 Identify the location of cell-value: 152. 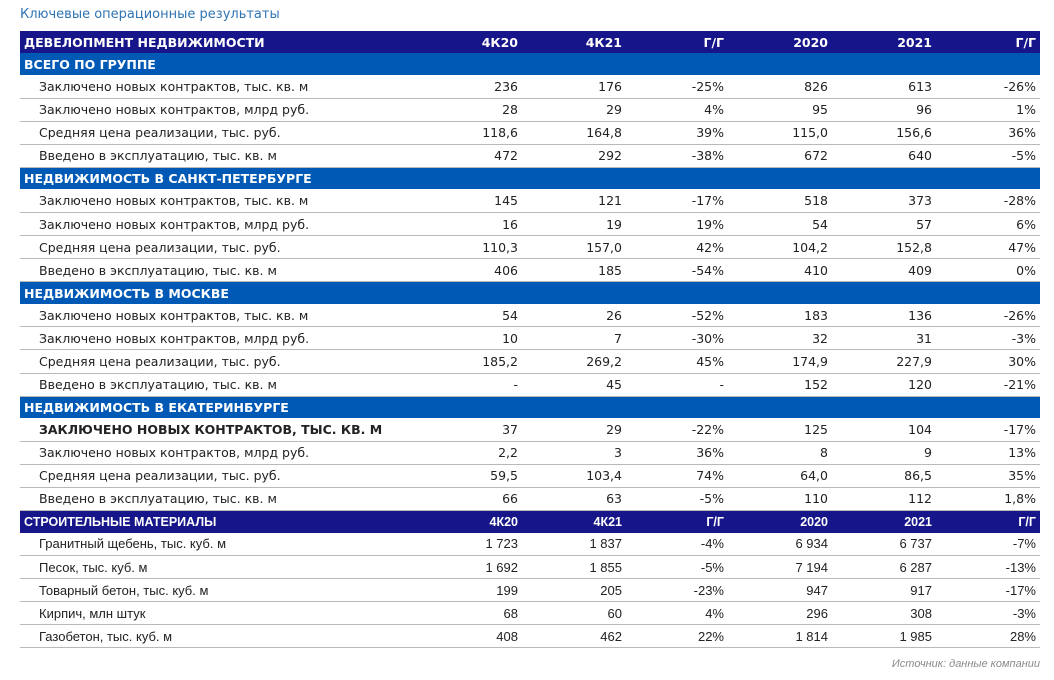
(780, 385).